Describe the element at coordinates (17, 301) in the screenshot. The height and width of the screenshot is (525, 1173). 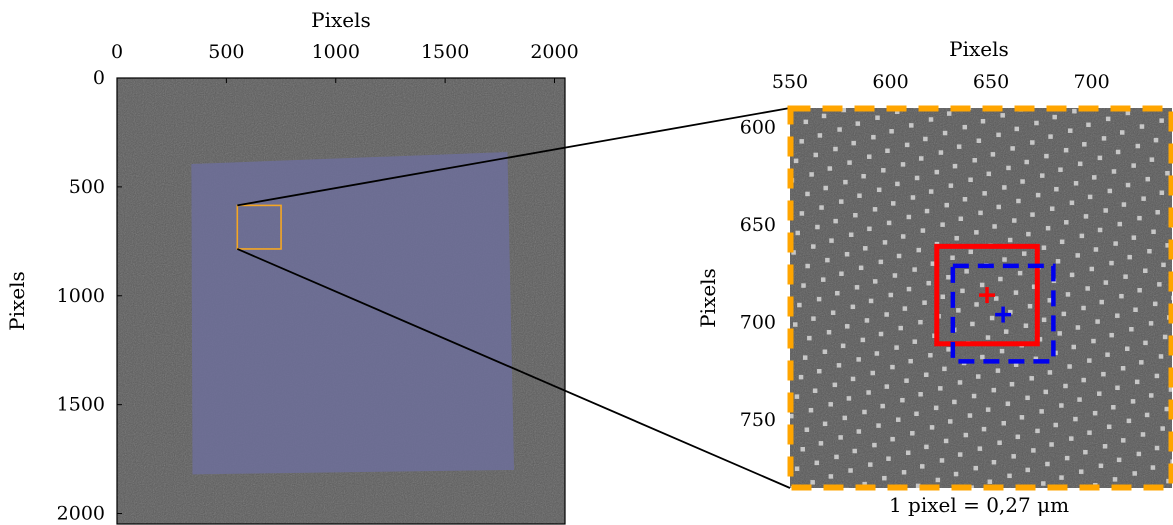
I see `full-image-y-label: Pixels` at that location.